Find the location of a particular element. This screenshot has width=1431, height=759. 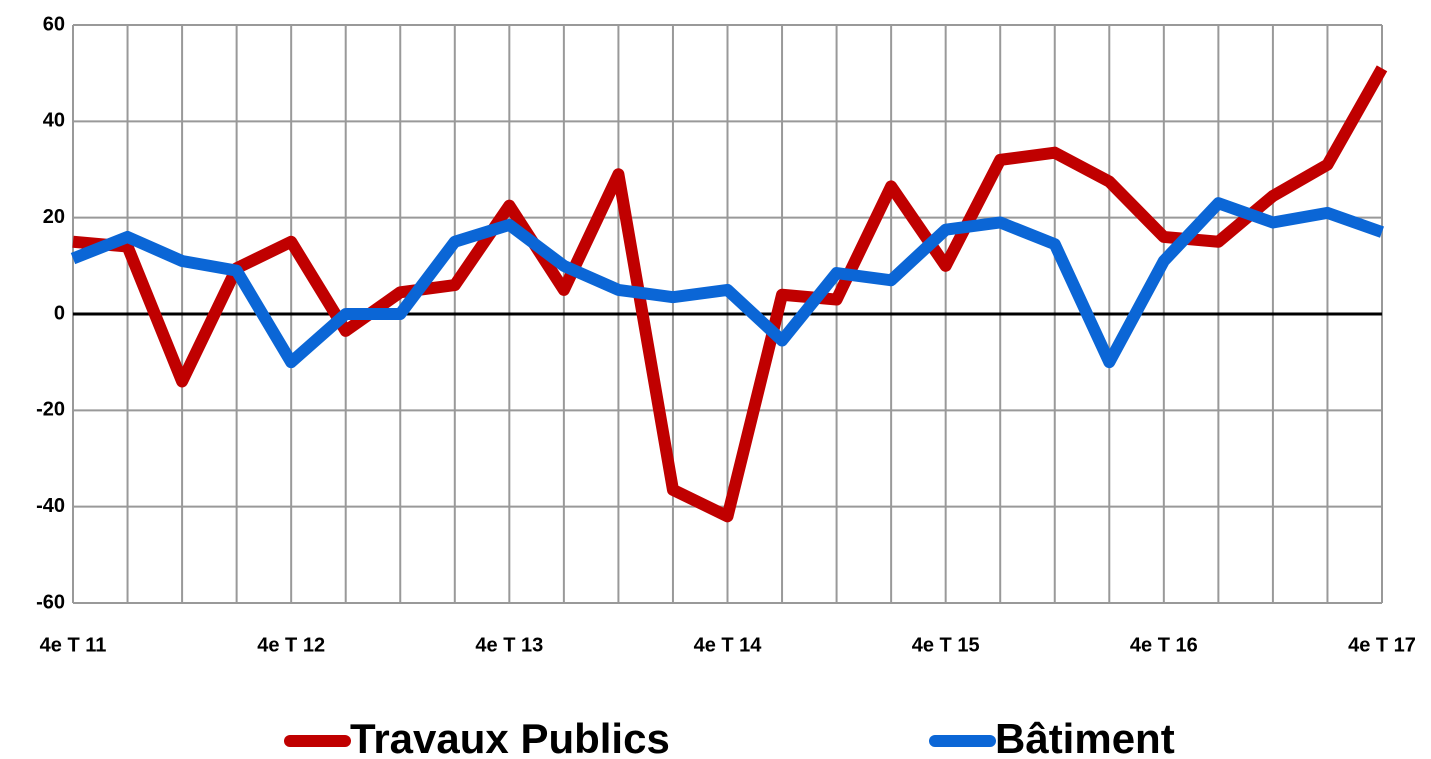

y-tick-label: 20 is located at coordinates (54, 217).